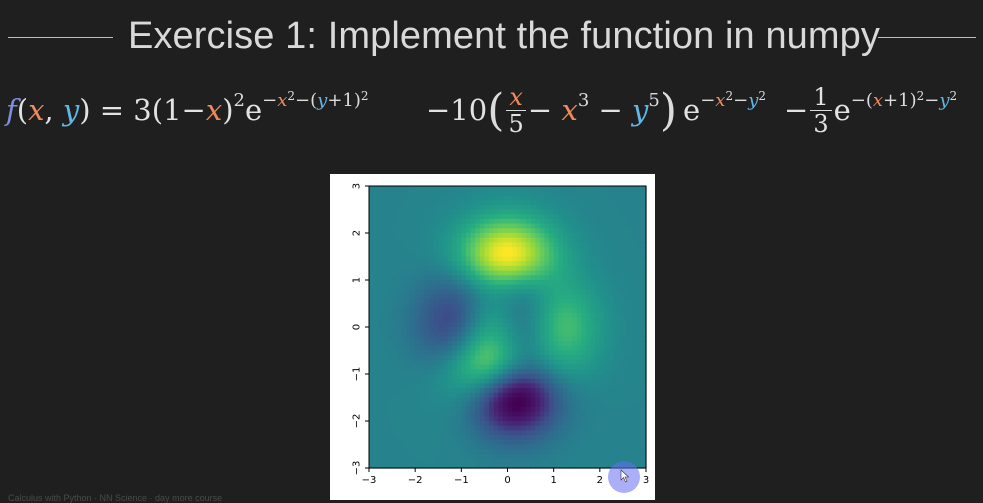 This screenshot has width=983, height=503. Describe the element at coordinates (415, 480) in the screenshot. I see `x-tick-label: −2` at that location.